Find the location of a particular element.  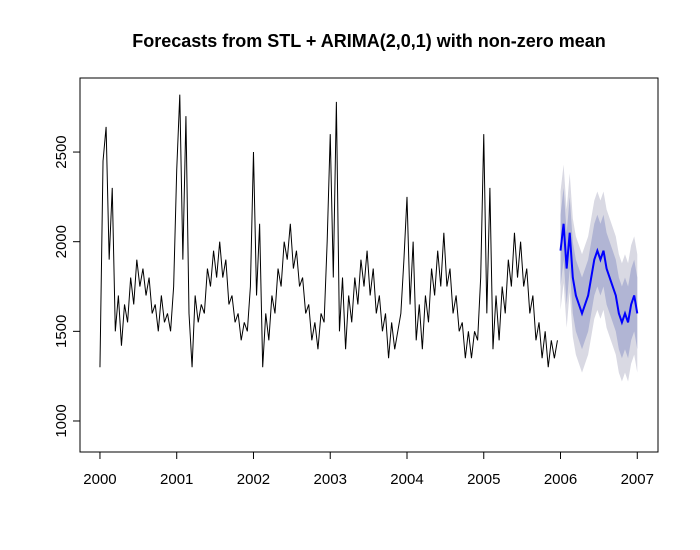

x-tick-label: 2006 is located at coordinates (560, 479).